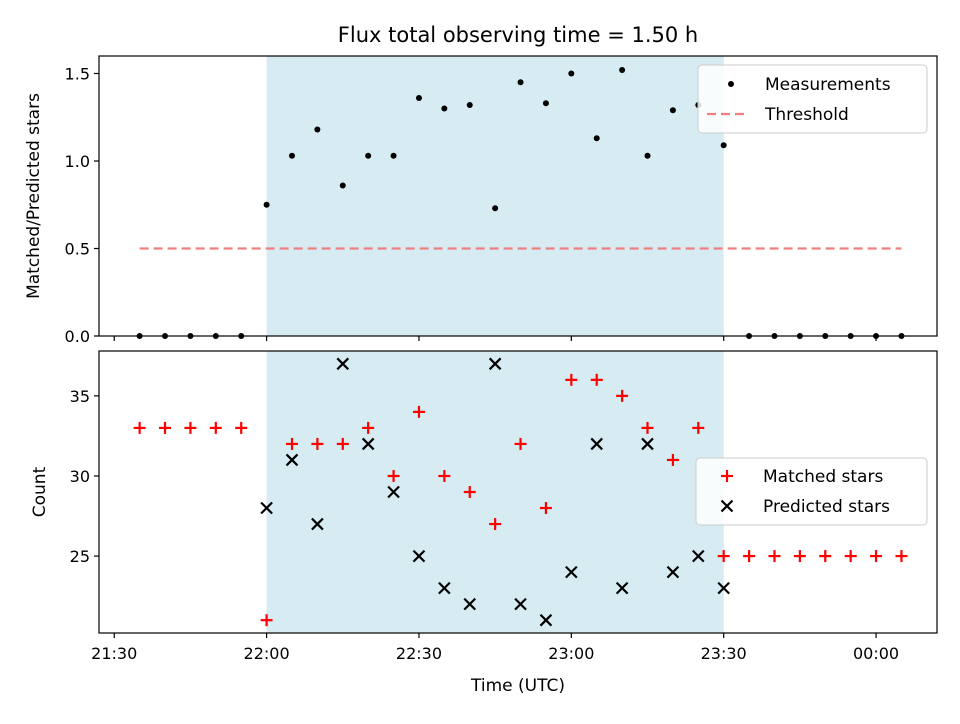  I want to click on x-tick-label: 22:30, so click(419, 653).